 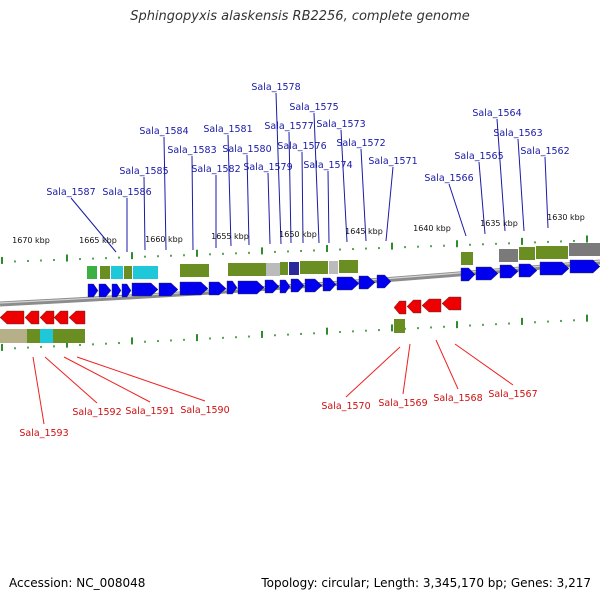 I want to click on gene-label: Sala_1571, so click(x=392, y=161).